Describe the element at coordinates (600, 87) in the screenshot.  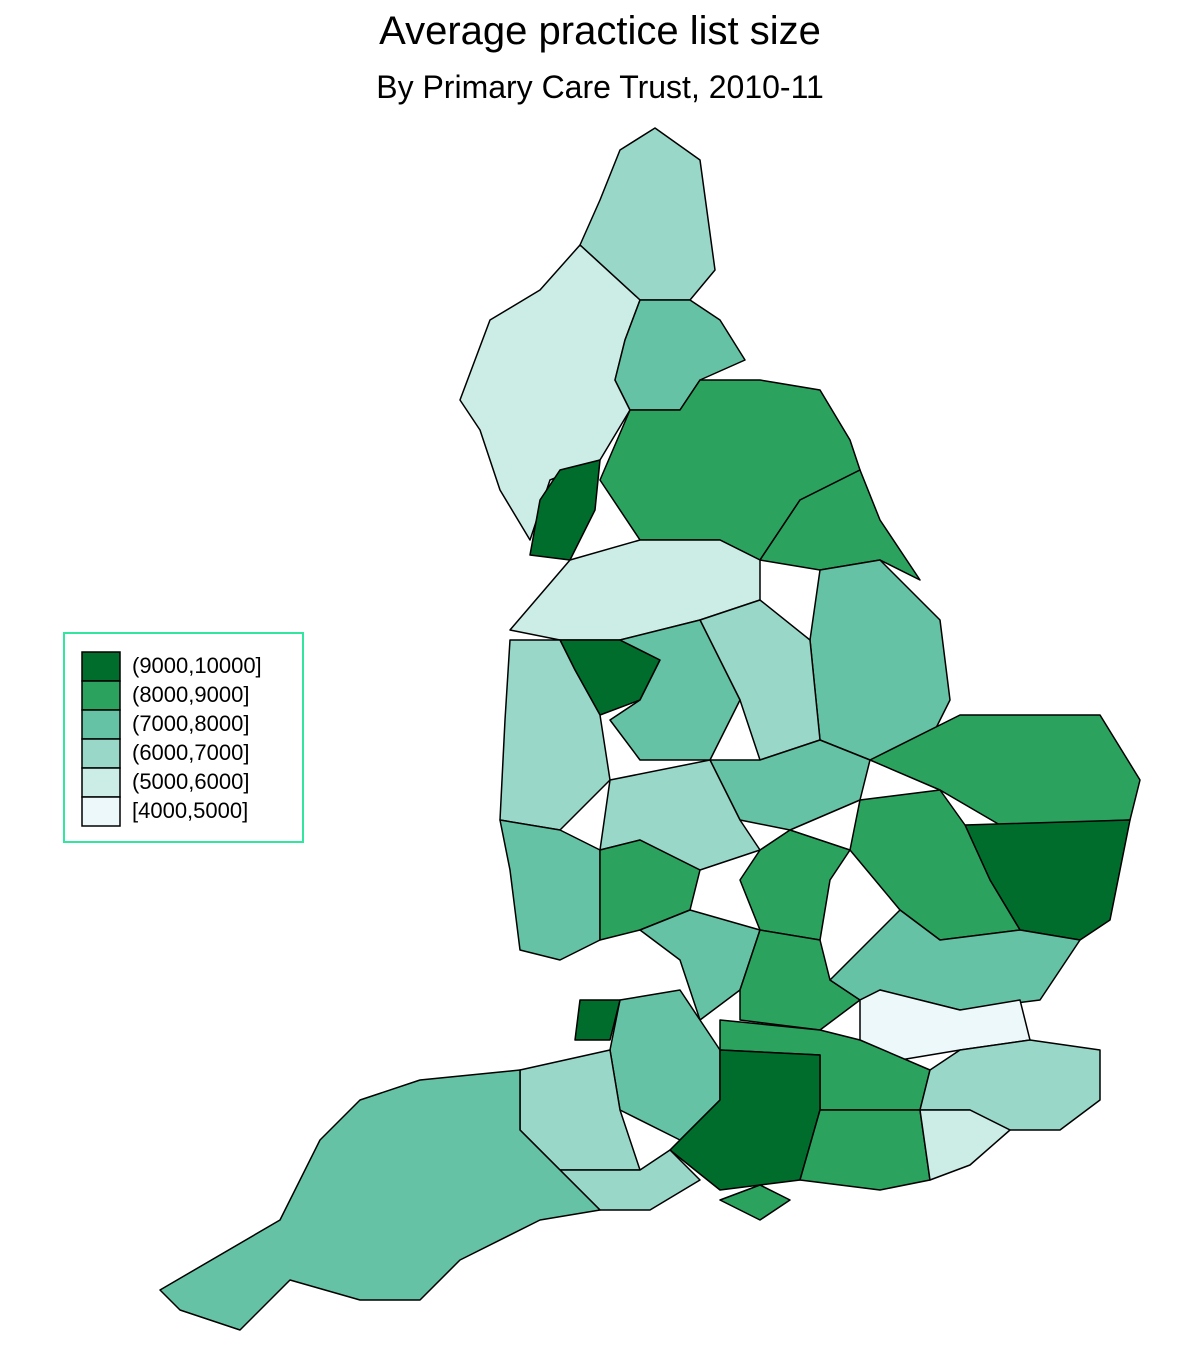
I see `map-subtitle: By Primary Care Trust, 2010-11` at that location.